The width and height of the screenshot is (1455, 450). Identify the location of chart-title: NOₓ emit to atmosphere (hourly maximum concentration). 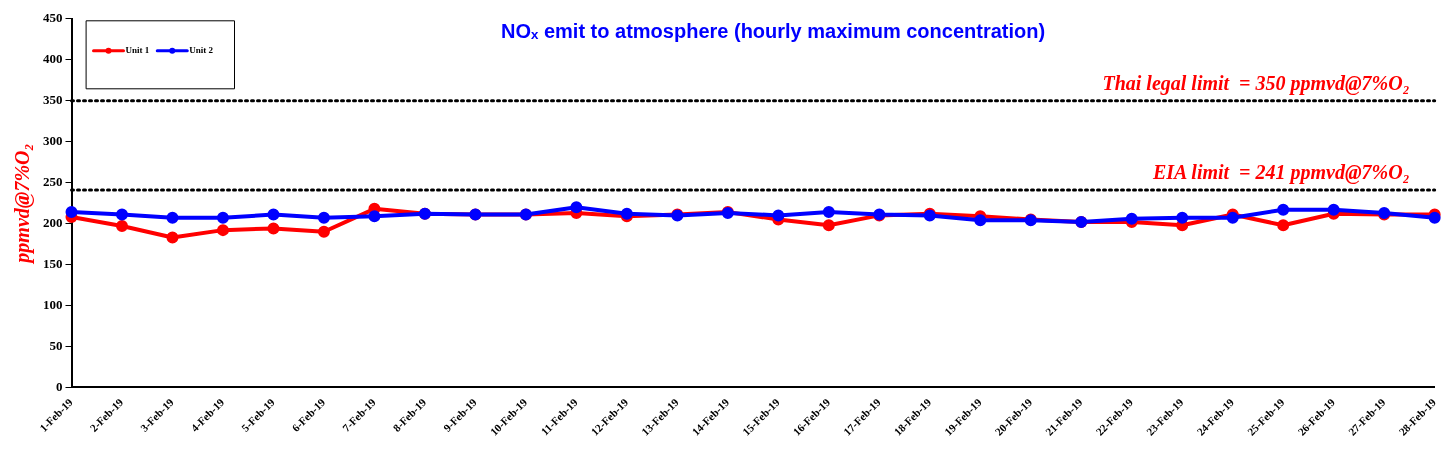
(773, 31).